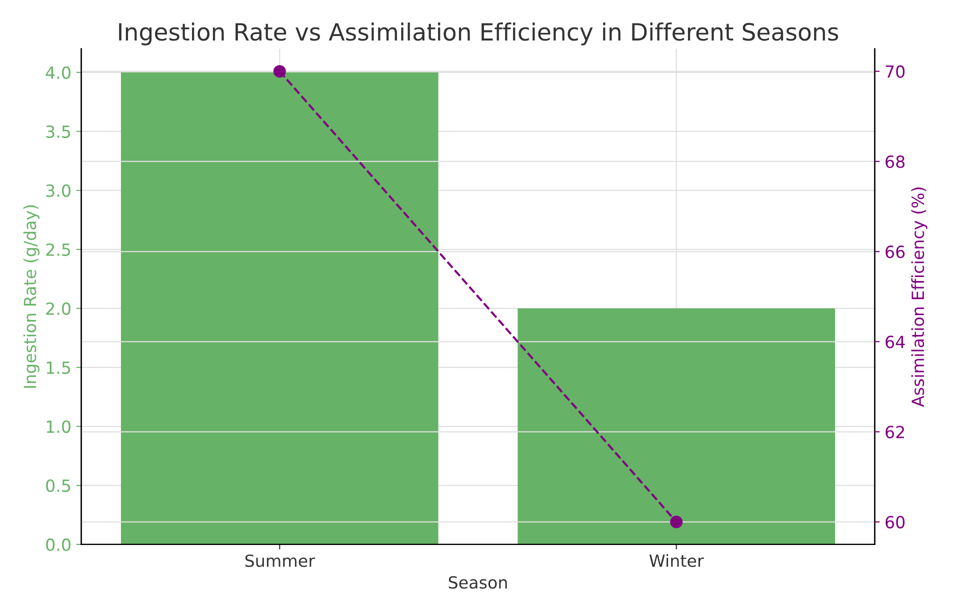  I want to click on y-tick-label: 1.0, so click(58, 426).